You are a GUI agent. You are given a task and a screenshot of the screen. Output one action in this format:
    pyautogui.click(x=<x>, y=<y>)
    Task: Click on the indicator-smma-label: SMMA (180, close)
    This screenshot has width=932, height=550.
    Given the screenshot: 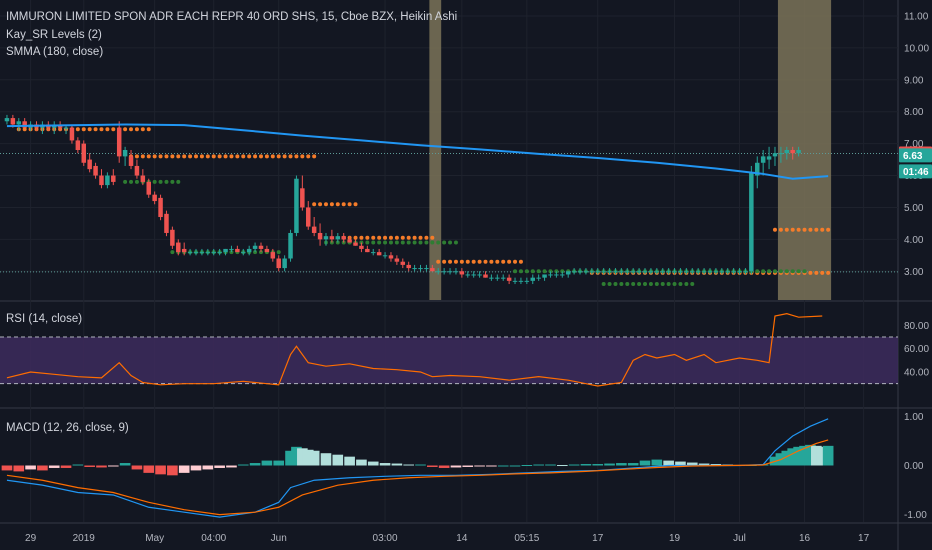 What is the action you would take?
    pyautogui.click(x=55, y=52)
    